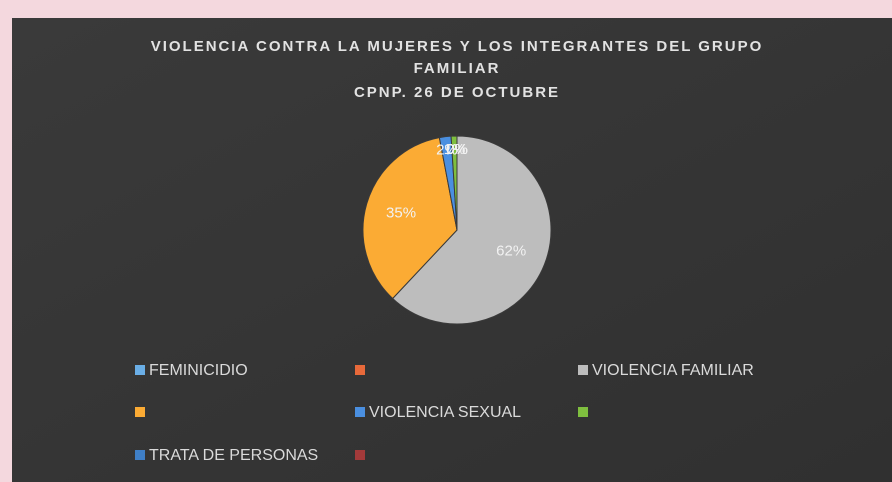 The image size is (892, 482). Describe the element at coordinates (447, 150) in the screenshot. I see `data-label: 2%` at that location.